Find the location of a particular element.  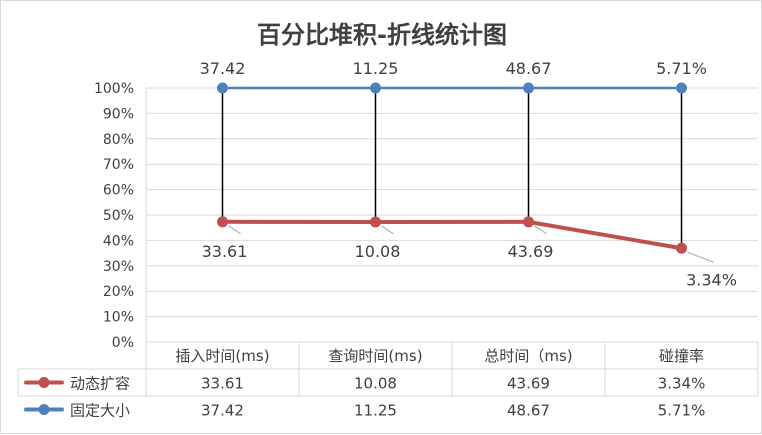

table-cell-value: 48.67 is located at coordinates (528, 411).